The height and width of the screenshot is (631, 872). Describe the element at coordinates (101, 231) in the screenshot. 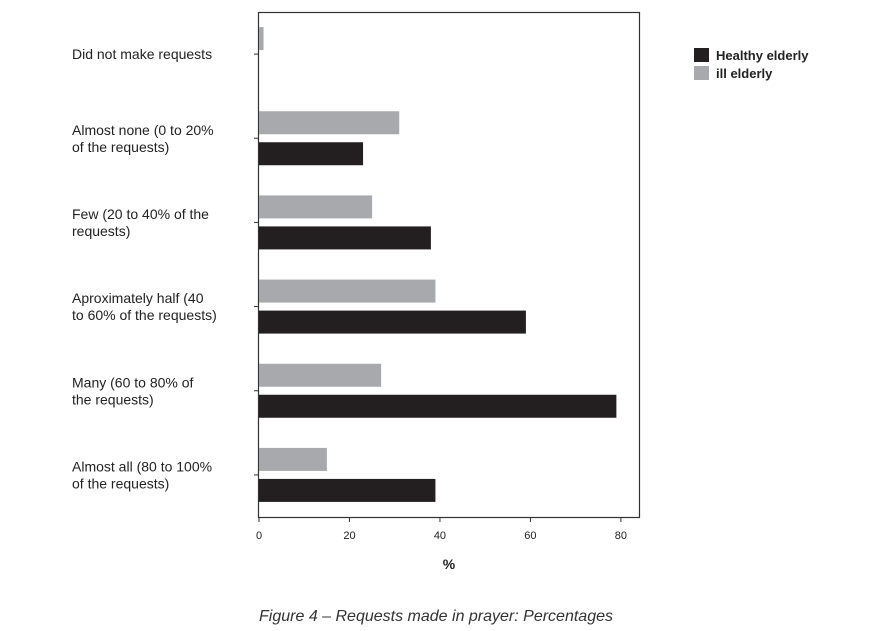

I see `category-label: requests)` at that location.